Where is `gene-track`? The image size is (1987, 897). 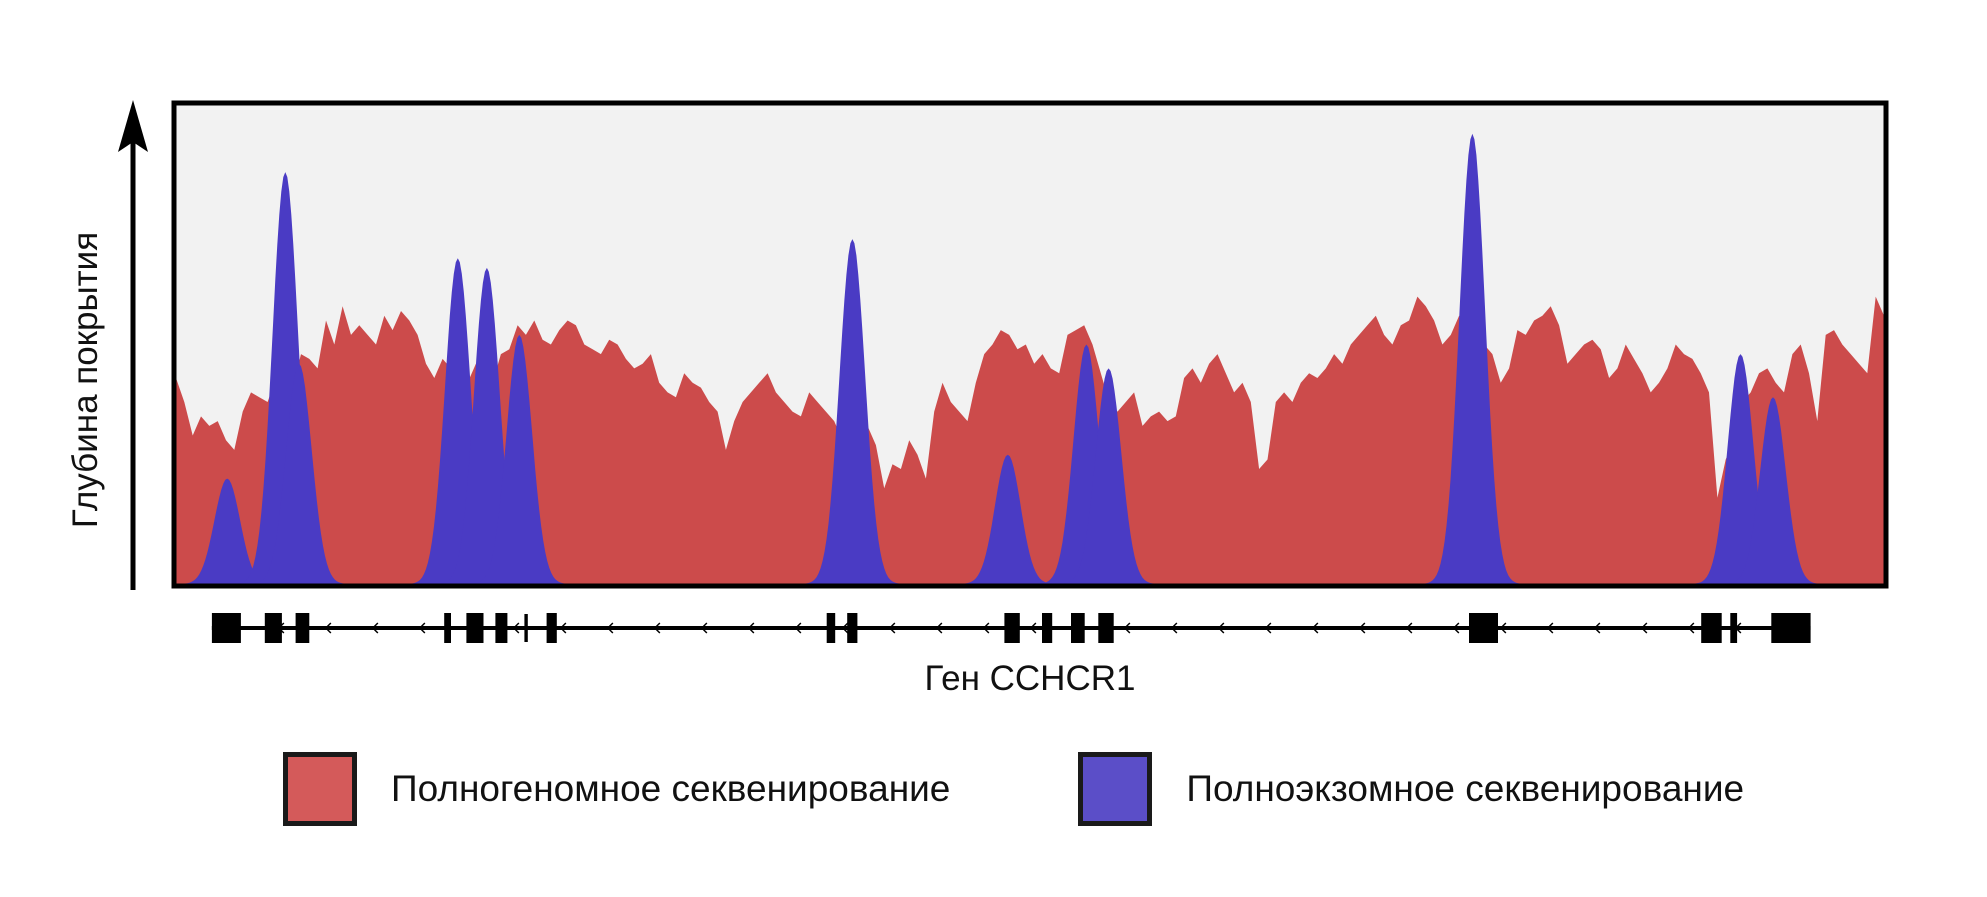 gene-track is located at coordinates (1011, 628).